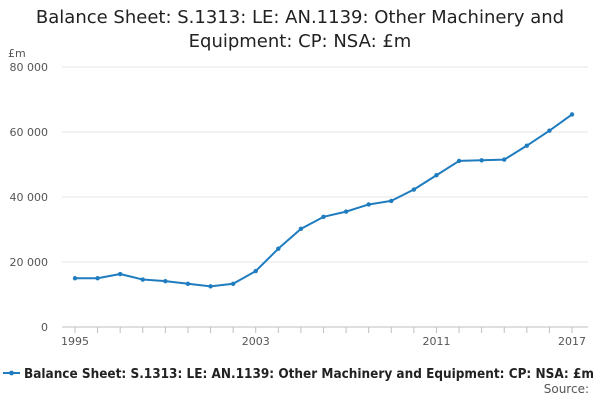 This screenshot has height=400, width=600. Describe the element at coordinates (324, 337) in the screenshot. I see `x-axis: 1995 2003 2011 2017` at that location.